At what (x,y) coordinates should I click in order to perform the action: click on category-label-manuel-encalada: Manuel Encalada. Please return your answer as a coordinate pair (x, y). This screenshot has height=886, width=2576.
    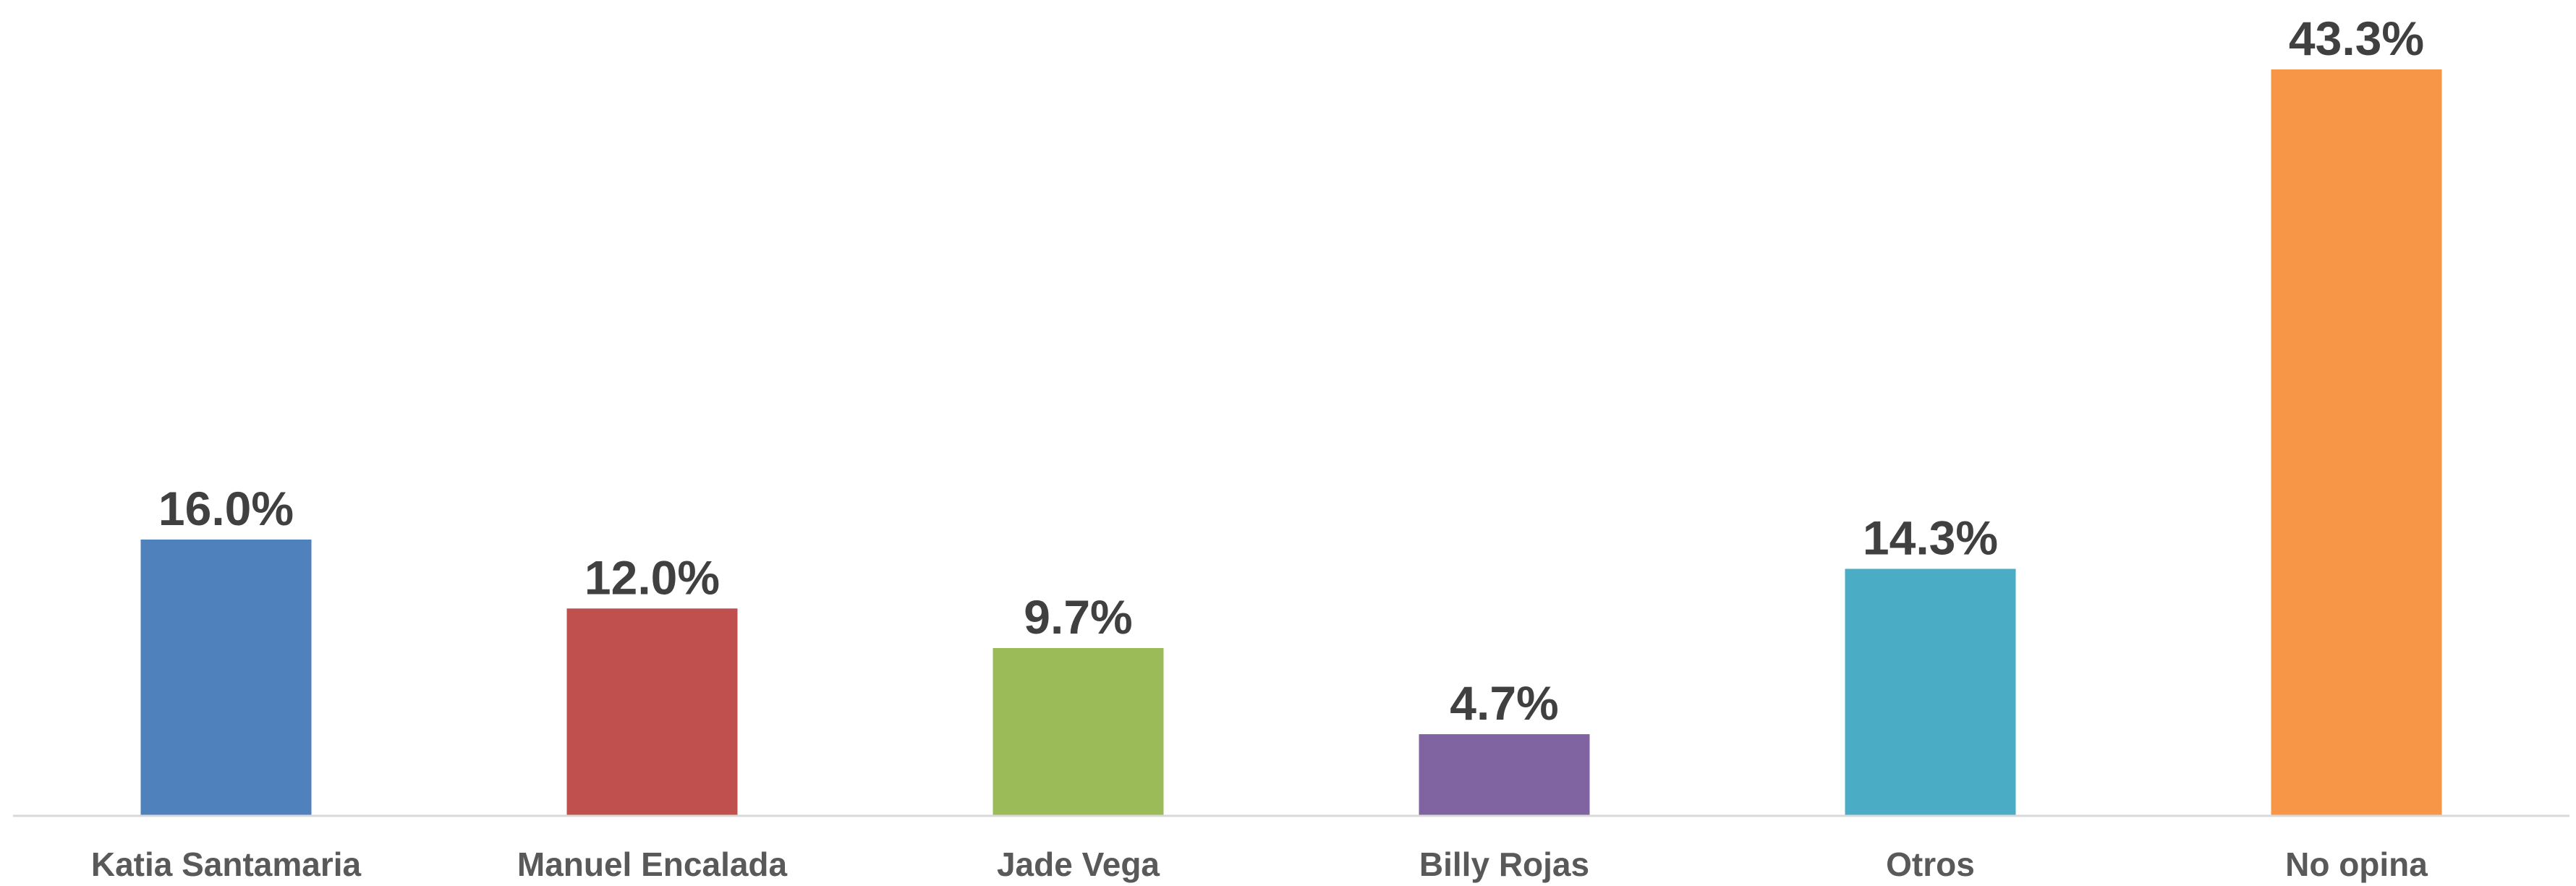
    Looking at the image, I should click on (652, 864).